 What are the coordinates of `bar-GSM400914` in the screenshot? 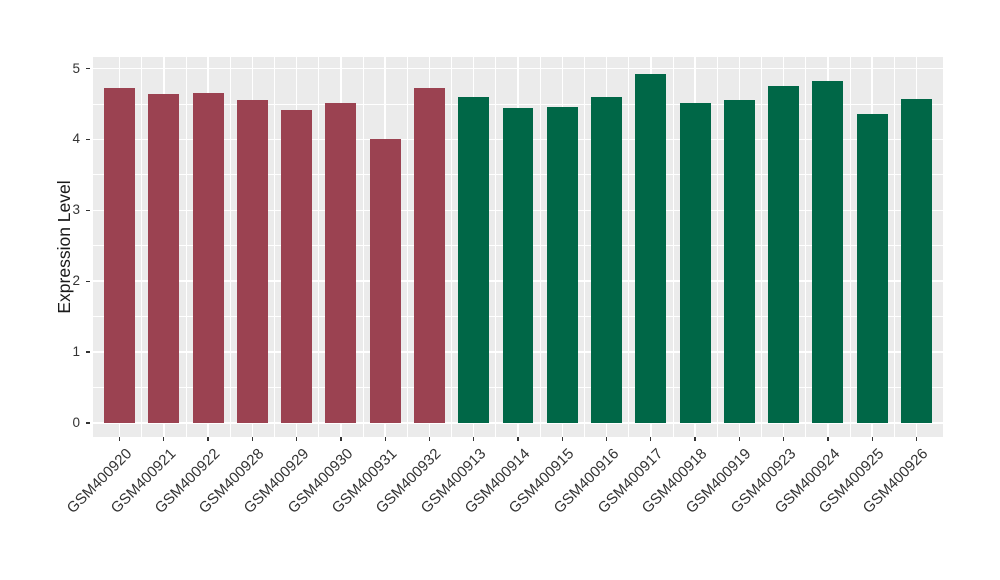 It's located at (518, 265).